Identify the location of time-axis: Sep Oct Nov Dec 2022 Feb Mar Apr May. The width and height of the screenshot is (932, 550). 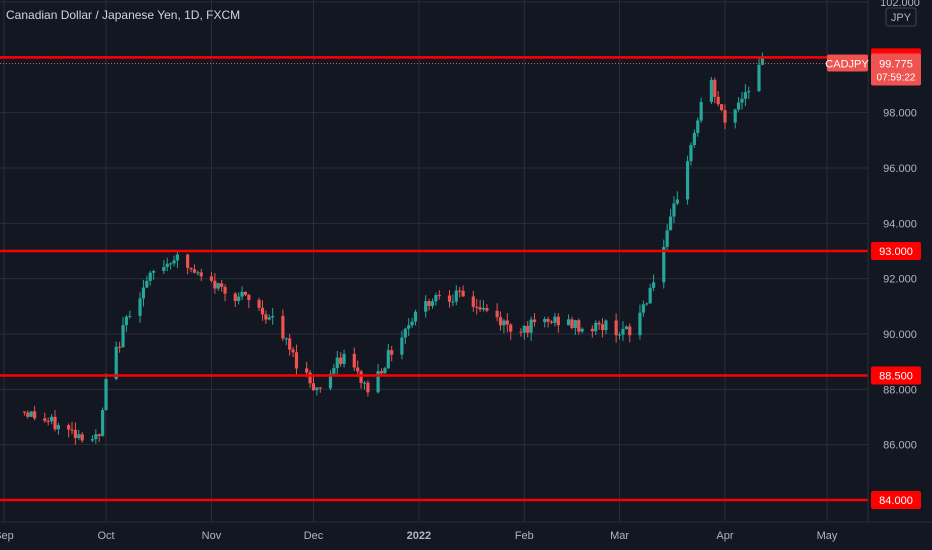
(419, 536).